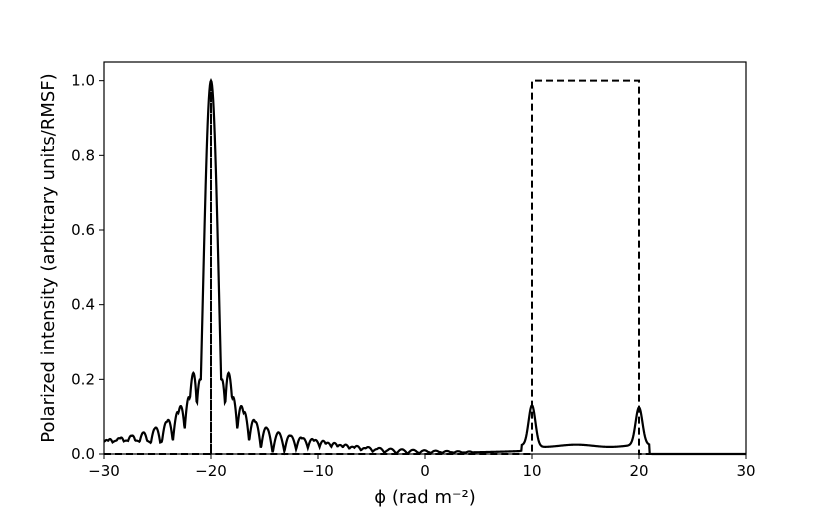 The width and height of the screenshot is (830, 519). I want to click on y-tick-label: 0.2, so click(83, 379).